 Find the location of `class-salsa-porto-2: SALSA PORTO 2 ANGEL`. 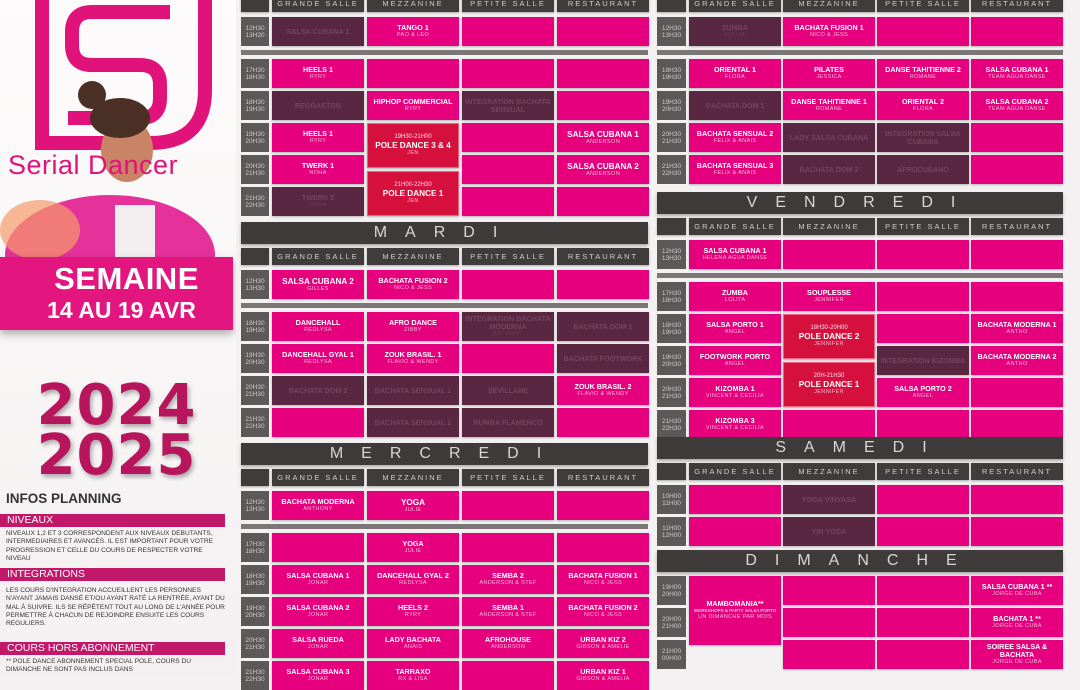

class-salsa-porto-2: SALSA PORTO 2 ANGEL is located at coordinates (923, 392).